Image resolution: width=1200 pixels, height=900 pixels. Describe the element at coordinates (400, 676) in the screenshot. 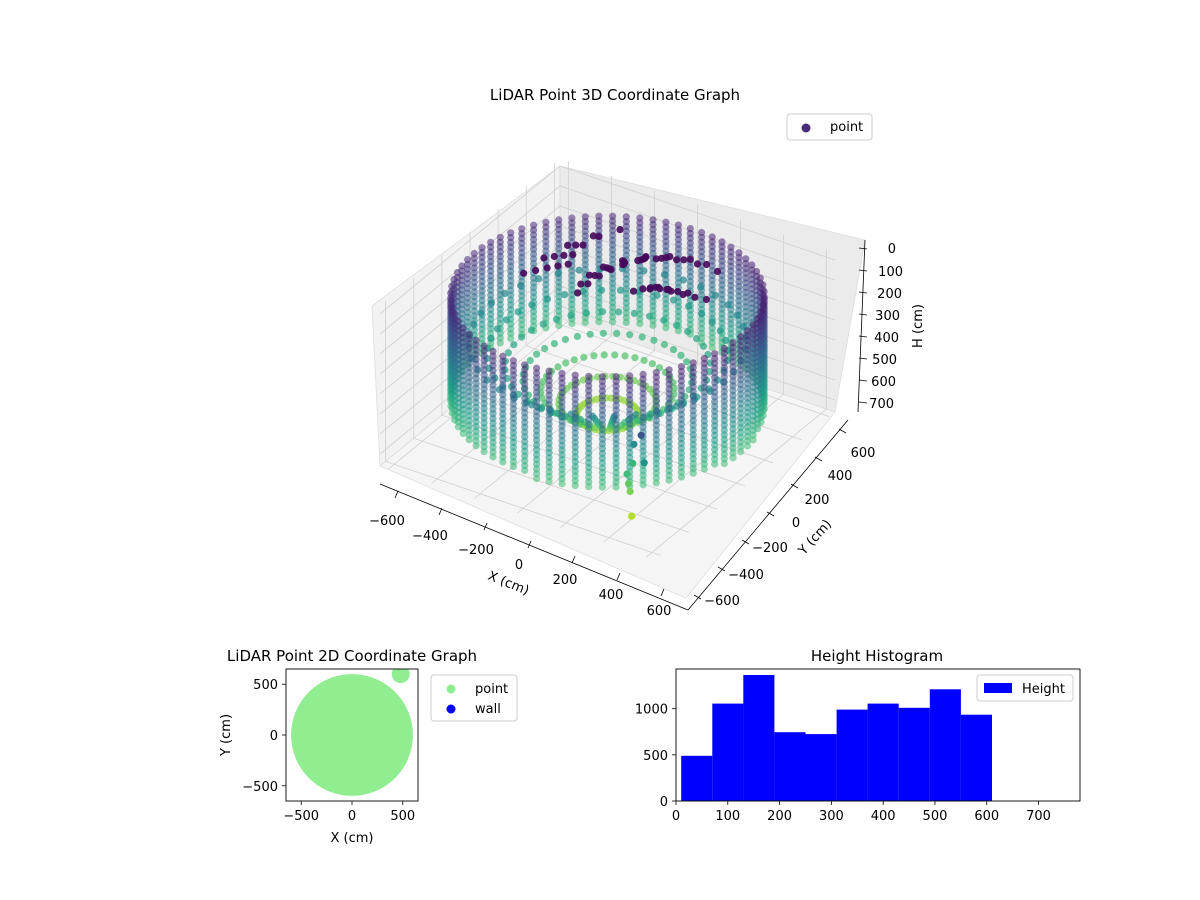

I see `point-cloud-lobe` at that location.